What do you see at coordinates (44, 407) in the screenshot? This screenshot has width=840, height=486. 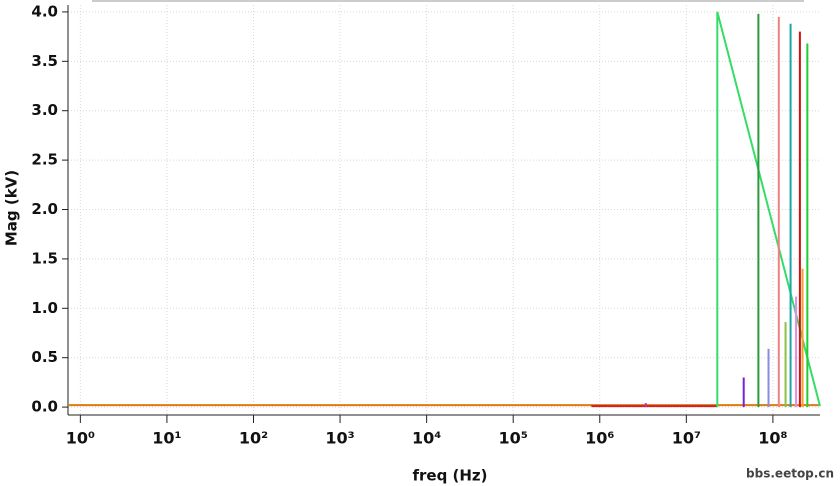 I see `y-tick-label: 0.0` at bounding box center [44, 407].